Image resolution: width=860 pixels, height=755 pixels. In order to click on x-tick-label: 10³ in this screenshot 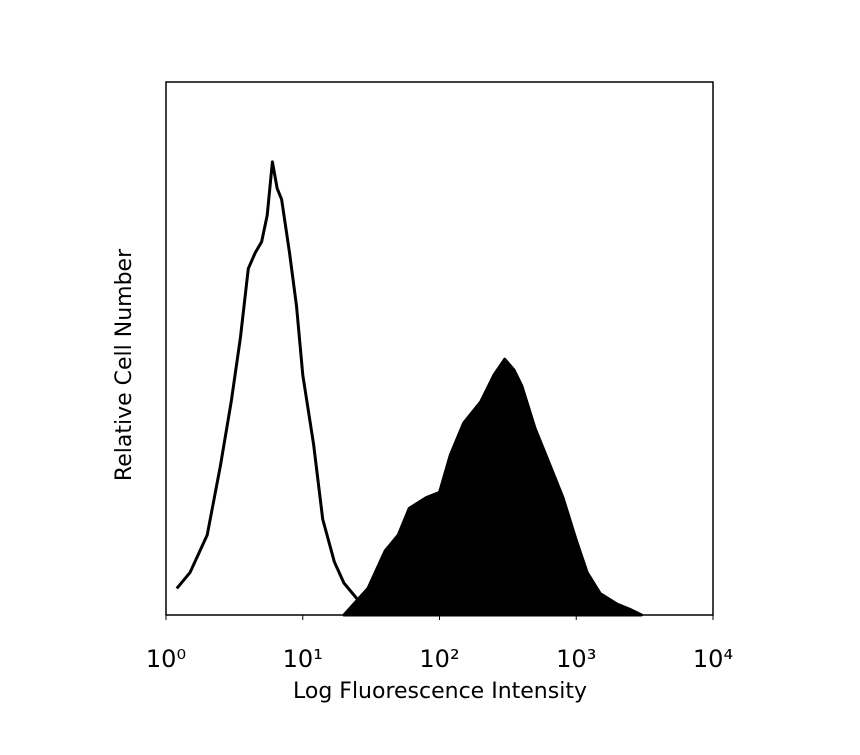, I will do `click(576, 659)`.